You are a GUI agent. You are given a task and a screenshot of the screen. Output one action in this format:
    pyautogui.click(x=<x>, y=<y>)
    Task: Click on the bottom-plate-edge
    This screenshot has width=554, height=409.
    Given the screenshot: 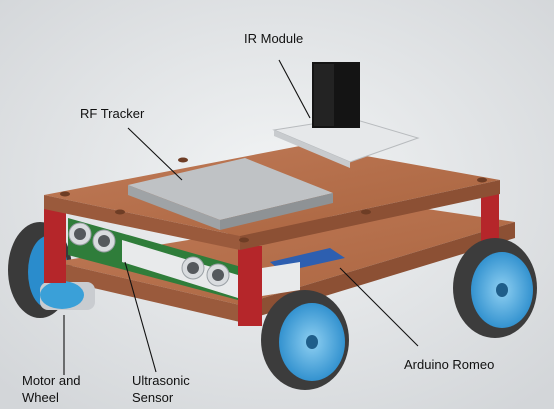 What is the action you would take?
    pyautogui.click(x=147, y=292)
    